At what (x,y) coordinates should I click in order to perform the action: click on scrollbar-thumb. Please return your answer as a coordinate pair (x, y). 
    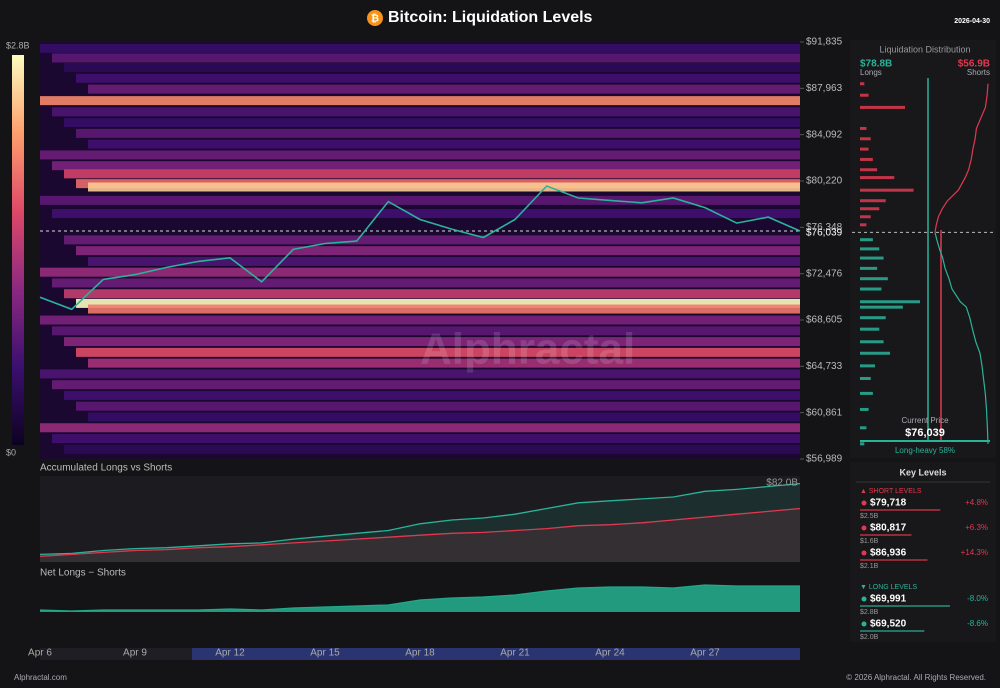
    Looking at the image, I should click on (496, 654).